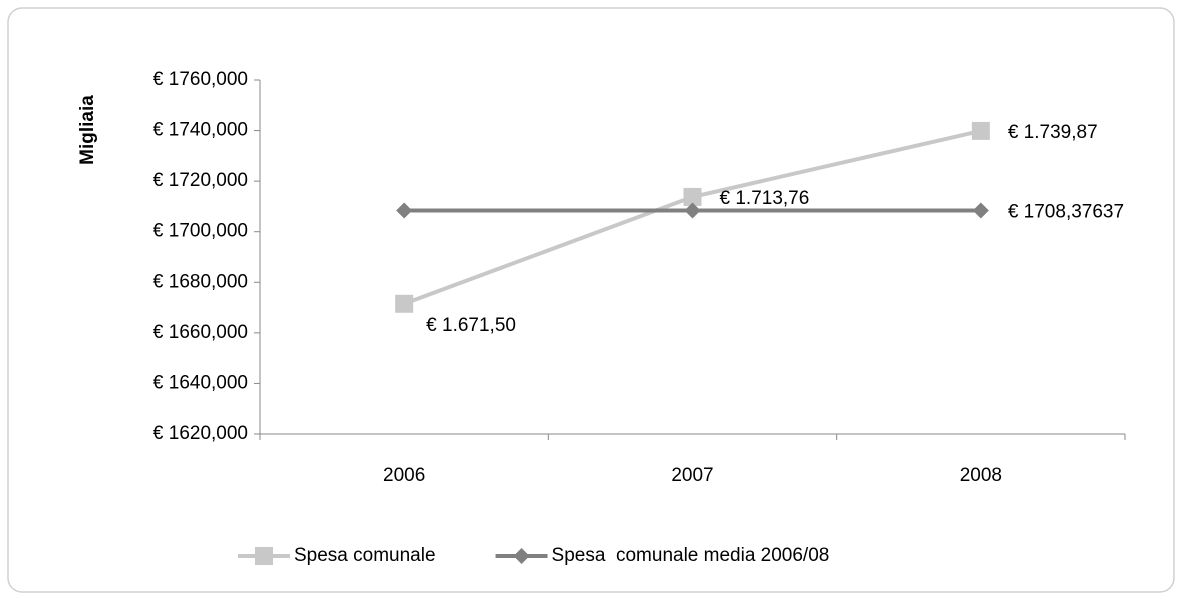  What do you see at coordinates (981, 475) in the screenshot?
I see `x-tick-label: 2008` at bounding box center [981, 475].